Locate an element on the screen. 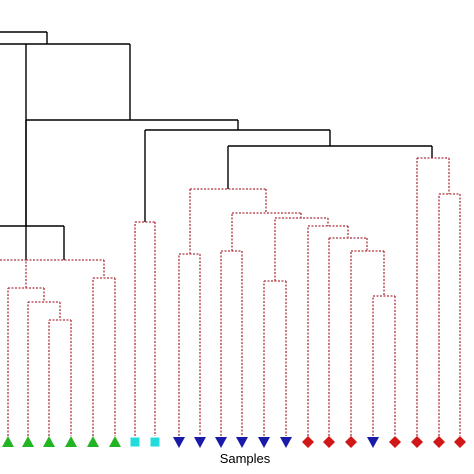  x-axis-label-container: Samples is located at coordinates (237, 458).